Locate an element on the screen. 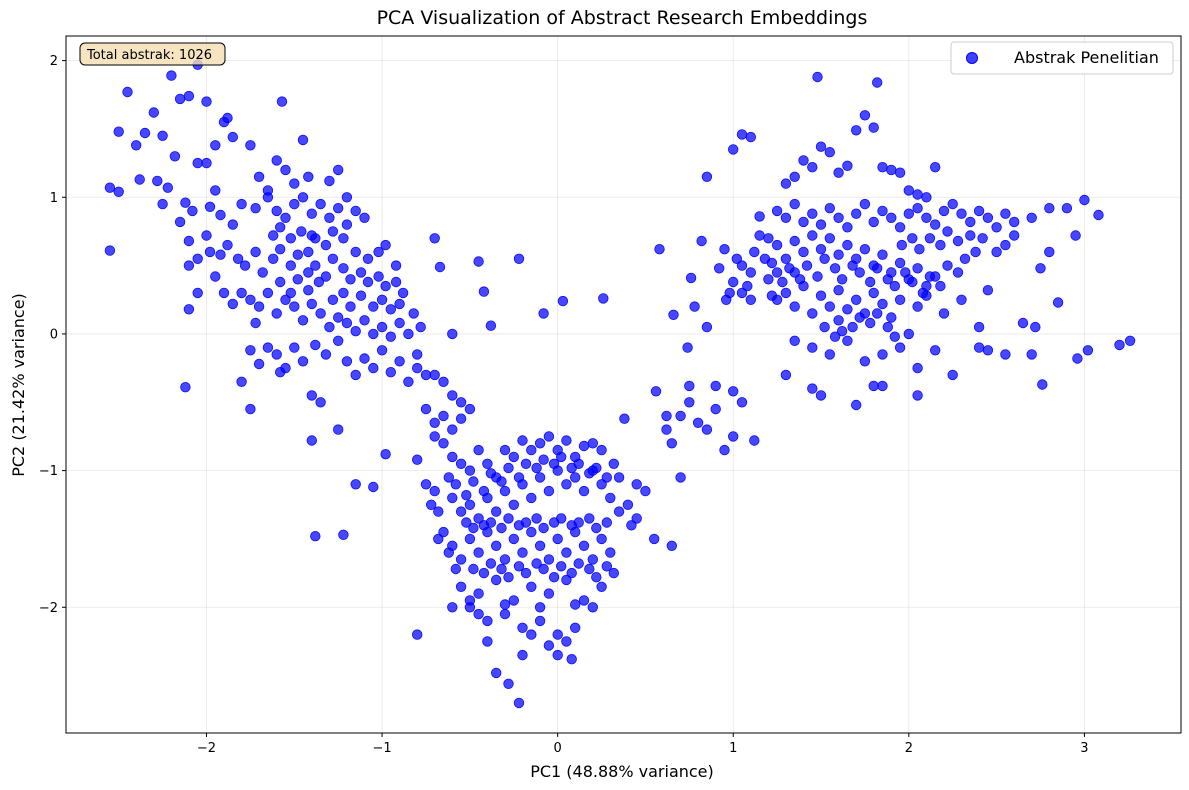  x-tick-label: −2 is located at coordinates (206, 748).